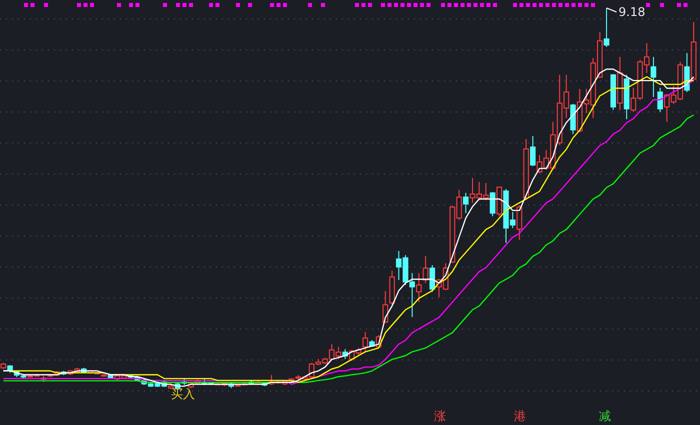 This screenshot has width=700, height=425. I want to click on annotation: 减, so click(605, 416).